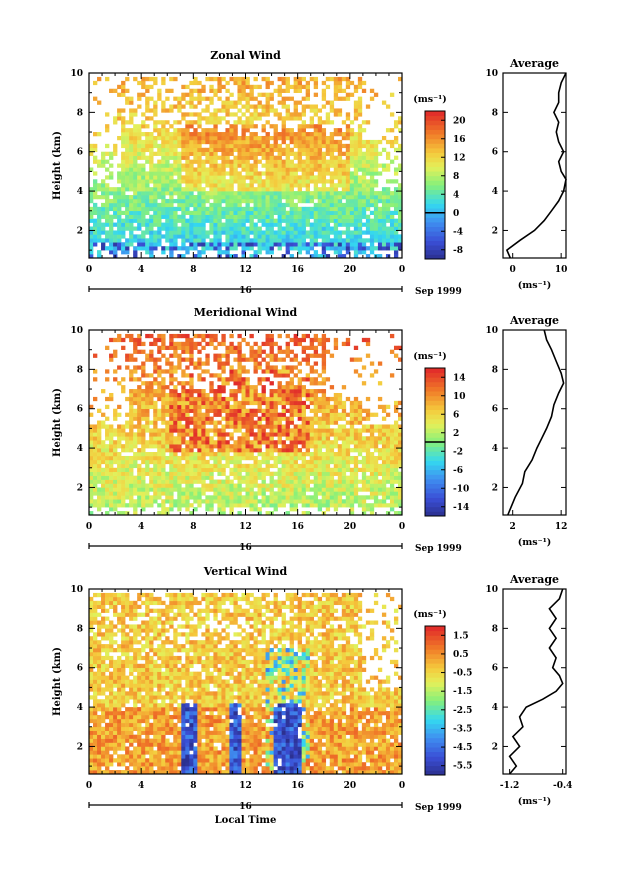 The image size is (621, 873). Describe the element at coordinates (245, 55) in the screenshot. I see `chart-title: Zonal Wind` at that location.